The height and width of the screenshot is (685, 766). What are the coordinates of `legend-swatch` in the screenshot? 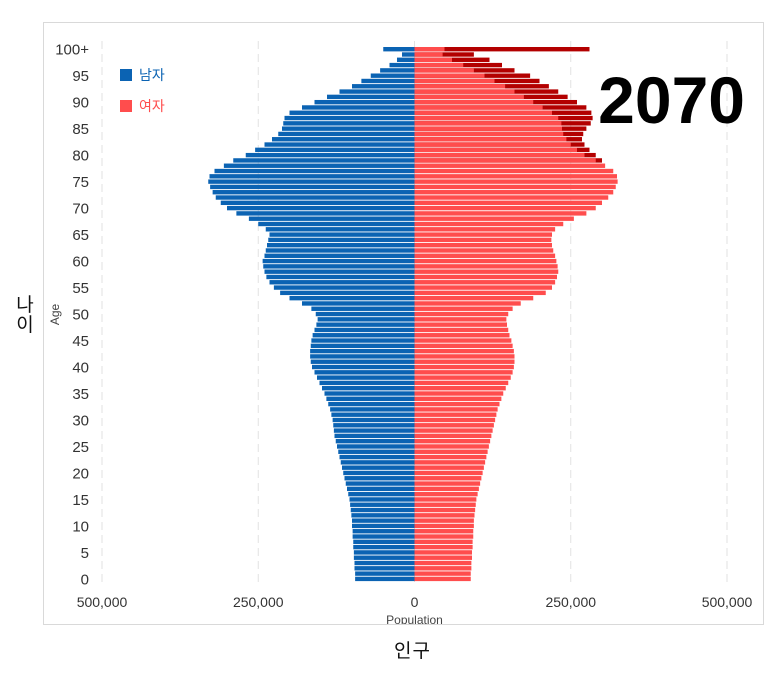 It's located at (126, 75).